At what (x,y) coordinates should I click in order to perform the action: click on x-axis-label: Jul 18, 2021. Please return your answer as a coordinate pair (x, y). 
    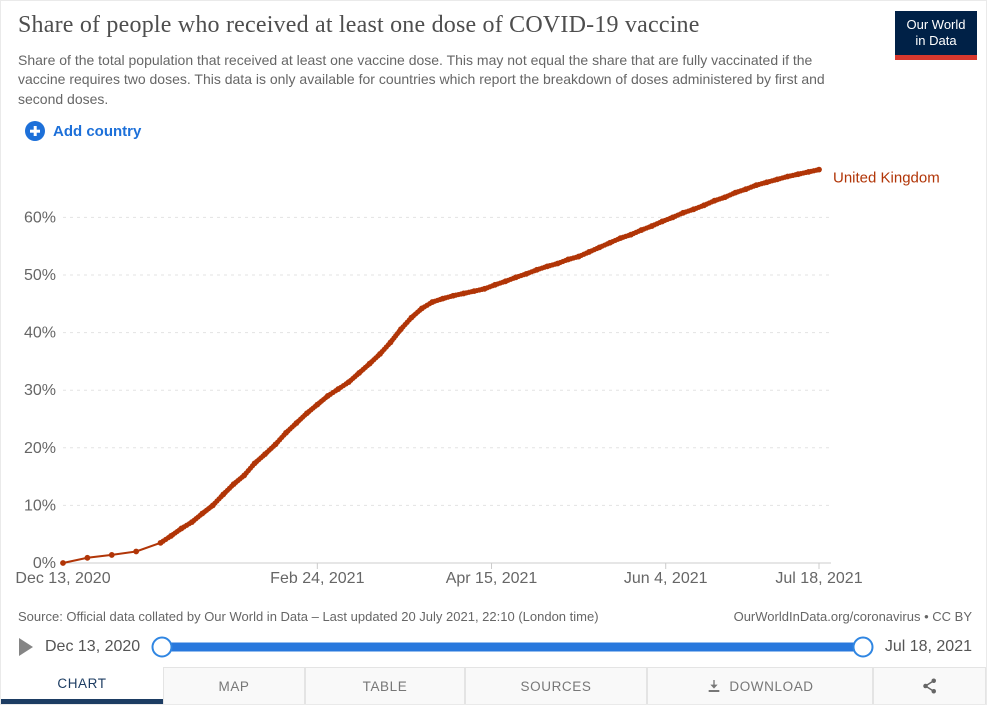
    Looking at the image, I should click on (818, 578).